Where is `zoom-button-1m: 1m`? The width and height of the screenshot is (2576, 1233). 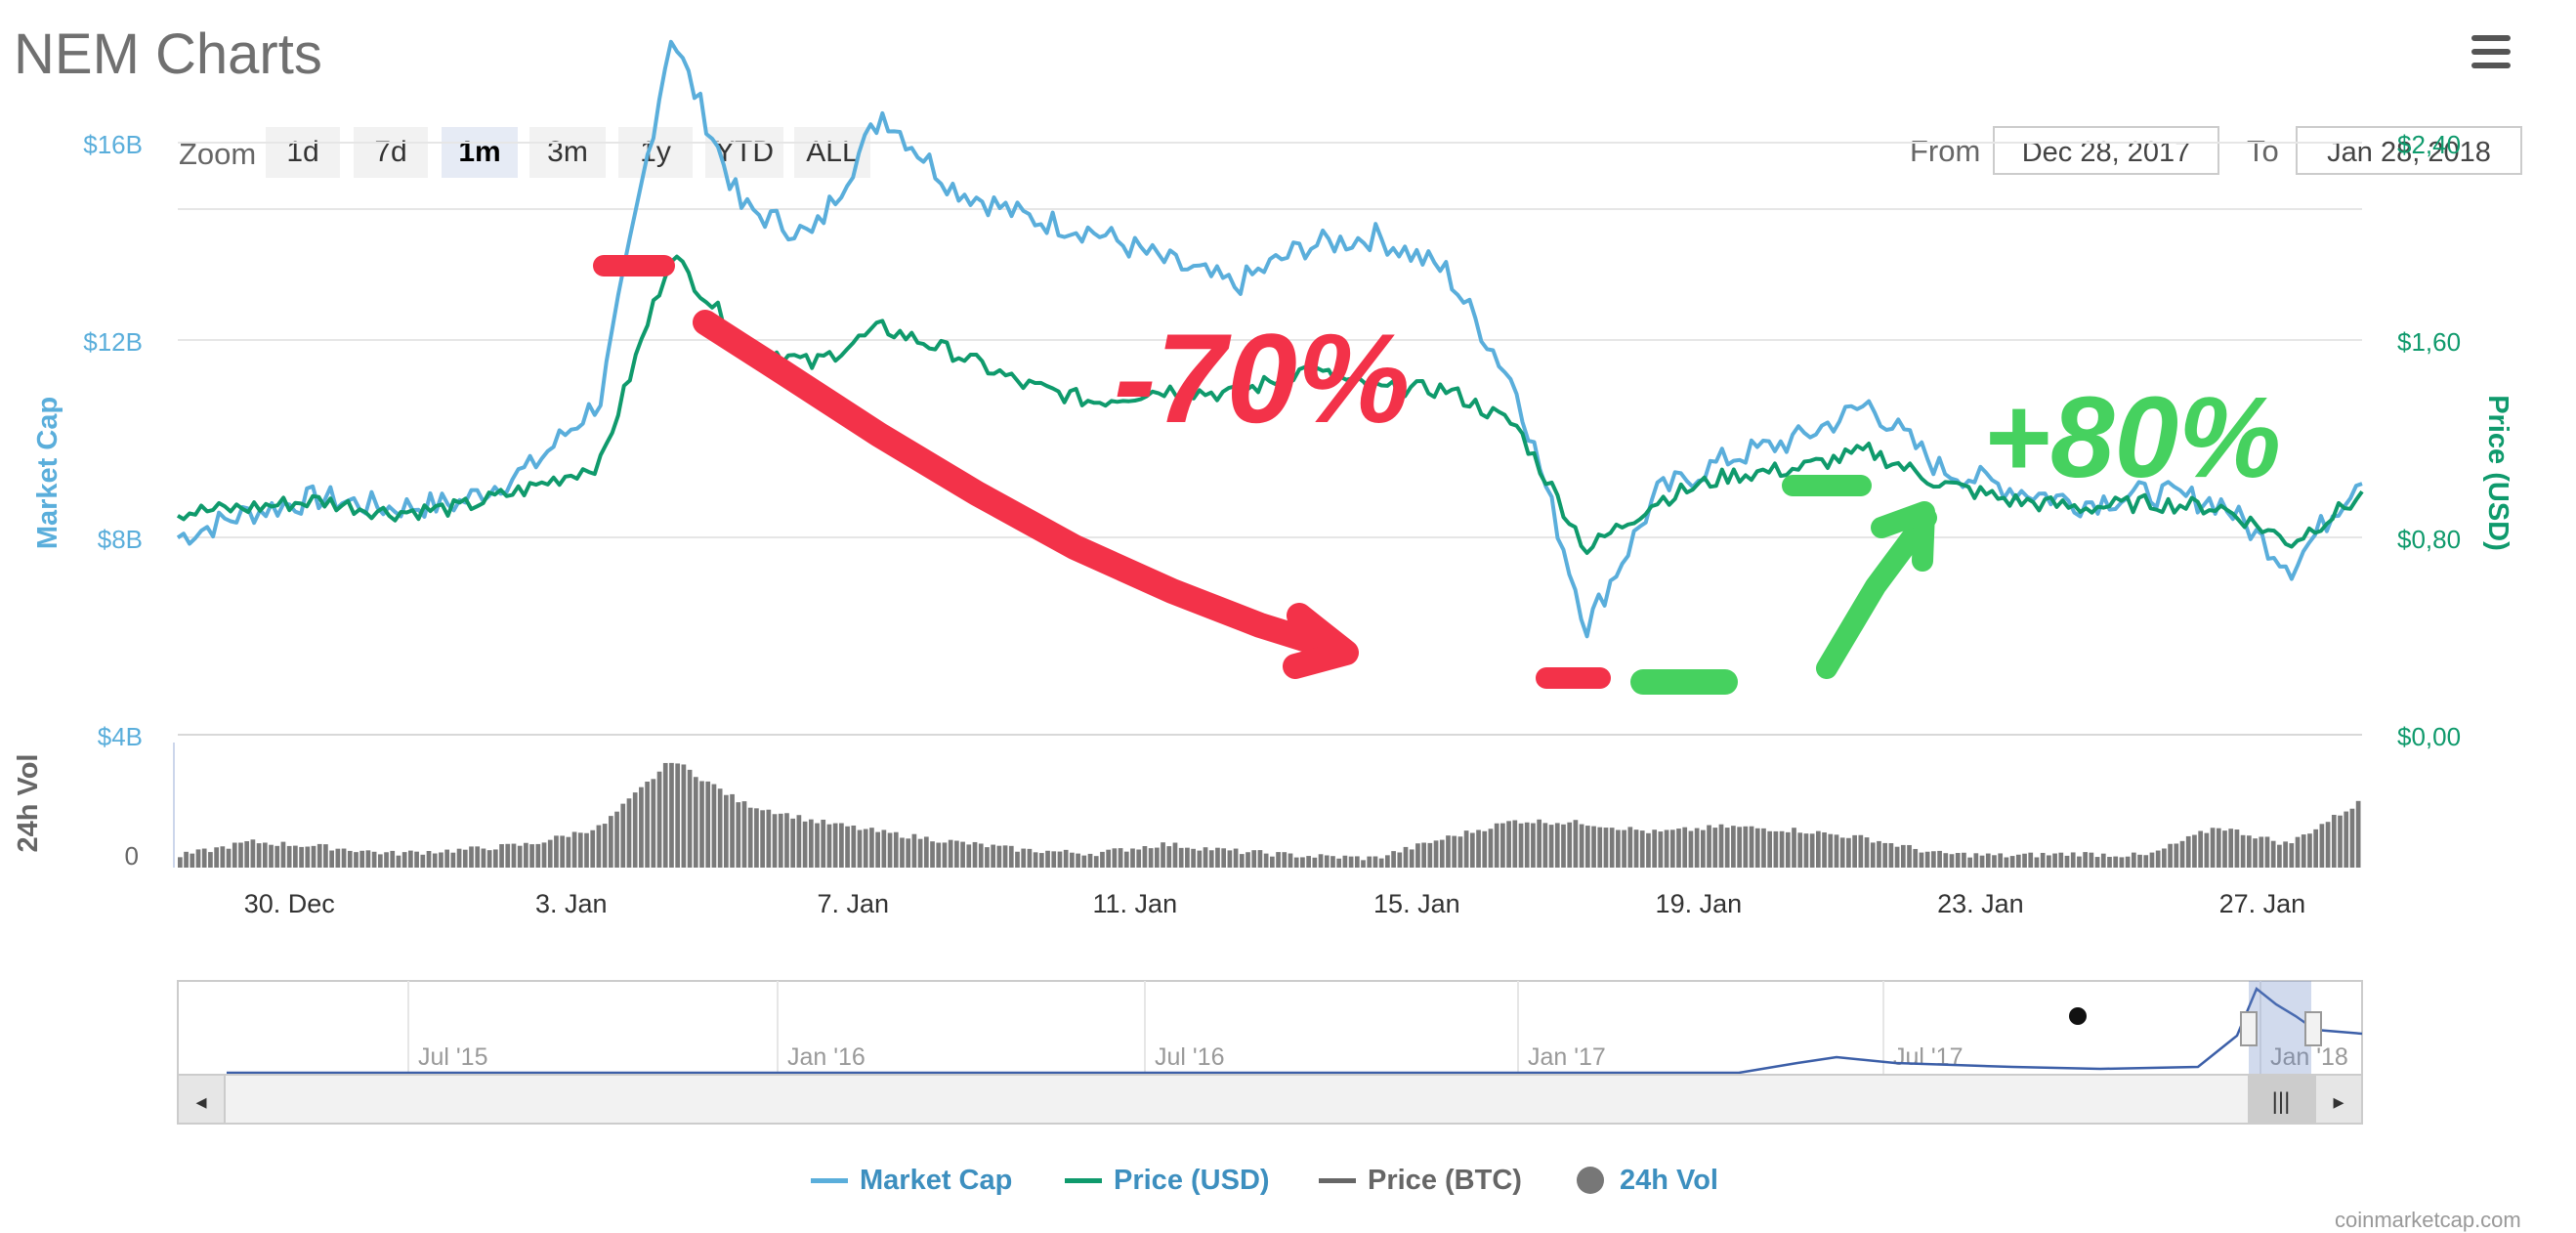 zoom-button-1m: 1m is located at coordinates (480, 152).